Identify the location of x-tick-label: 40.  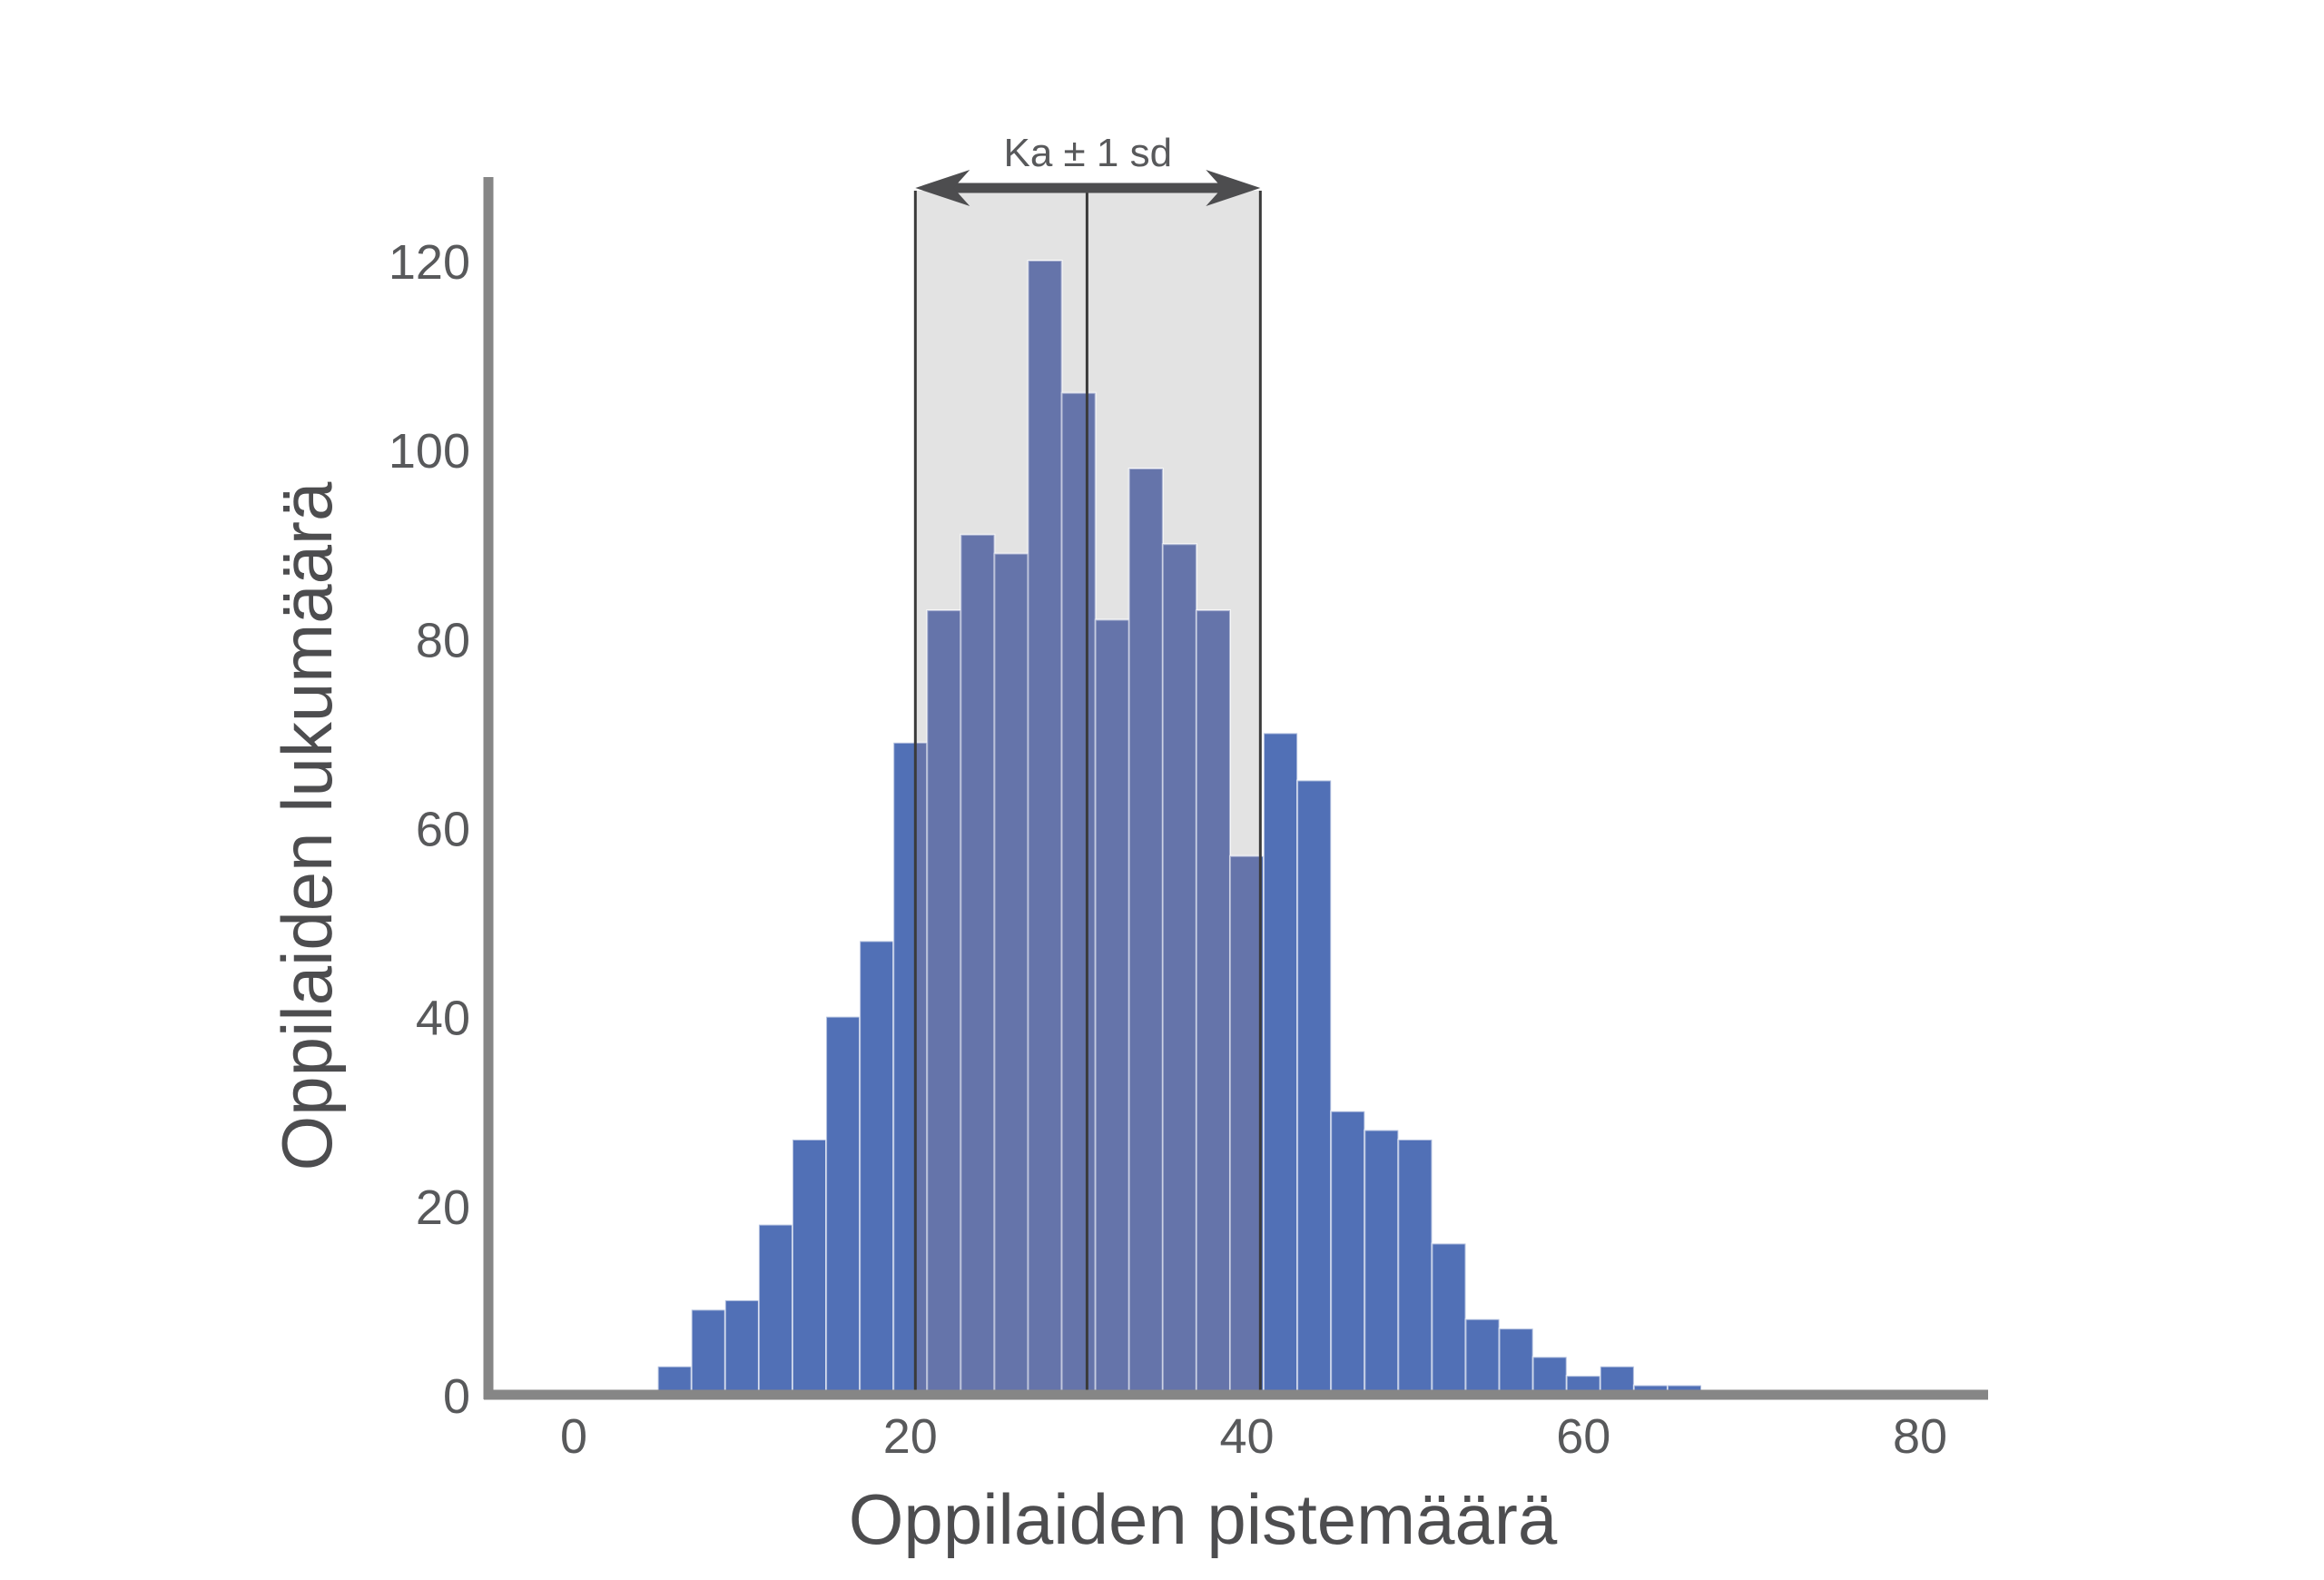
(1246, 1436).